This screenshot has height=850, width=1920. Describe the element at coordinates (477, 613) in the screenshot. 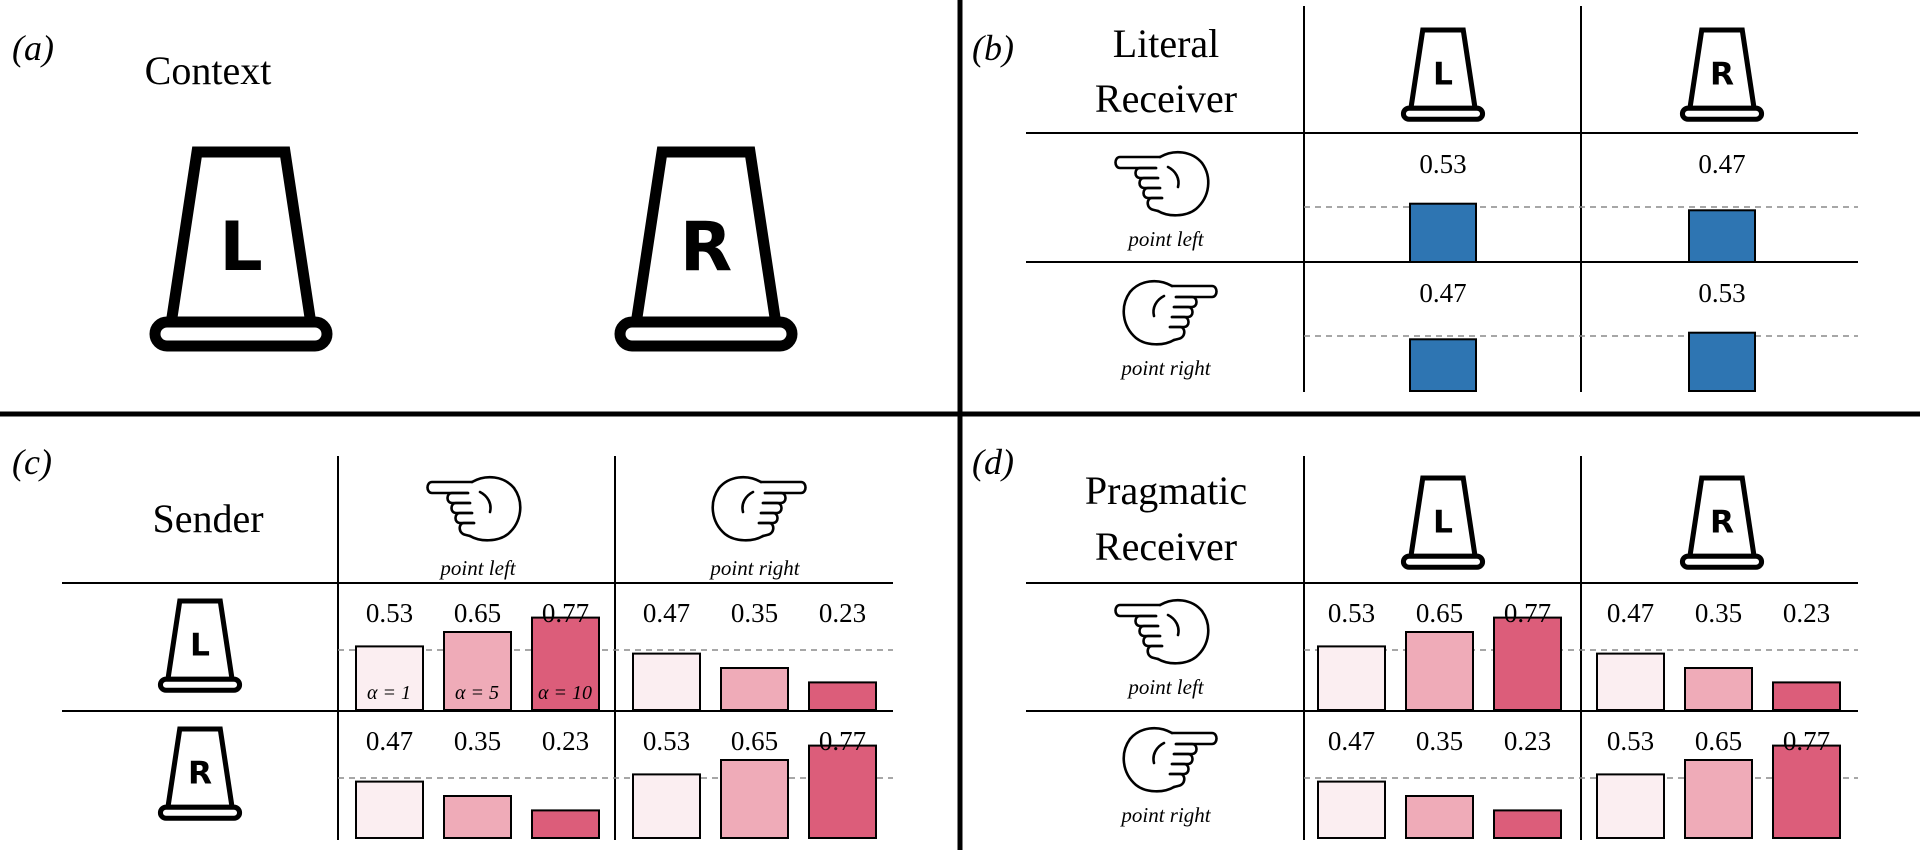

I see `sender-value: 0.65` at that location.